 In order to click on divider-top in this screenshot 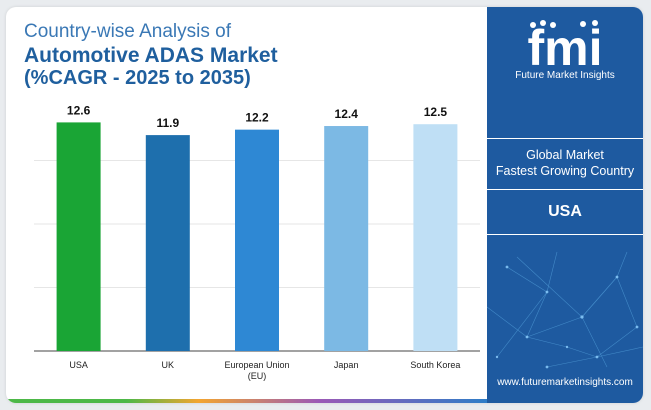, I will do `click(565, 138)`.